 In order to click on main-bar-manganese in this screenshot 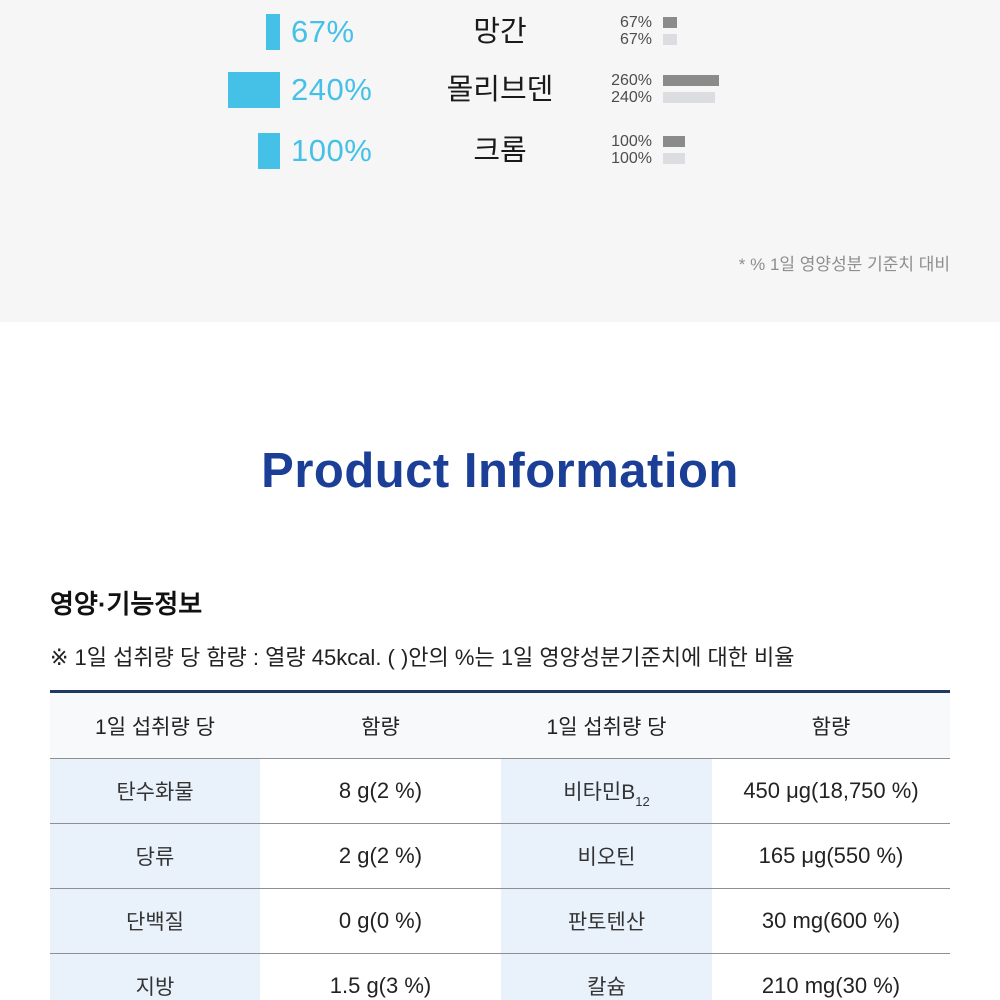, I will do `click(273, 32)`.